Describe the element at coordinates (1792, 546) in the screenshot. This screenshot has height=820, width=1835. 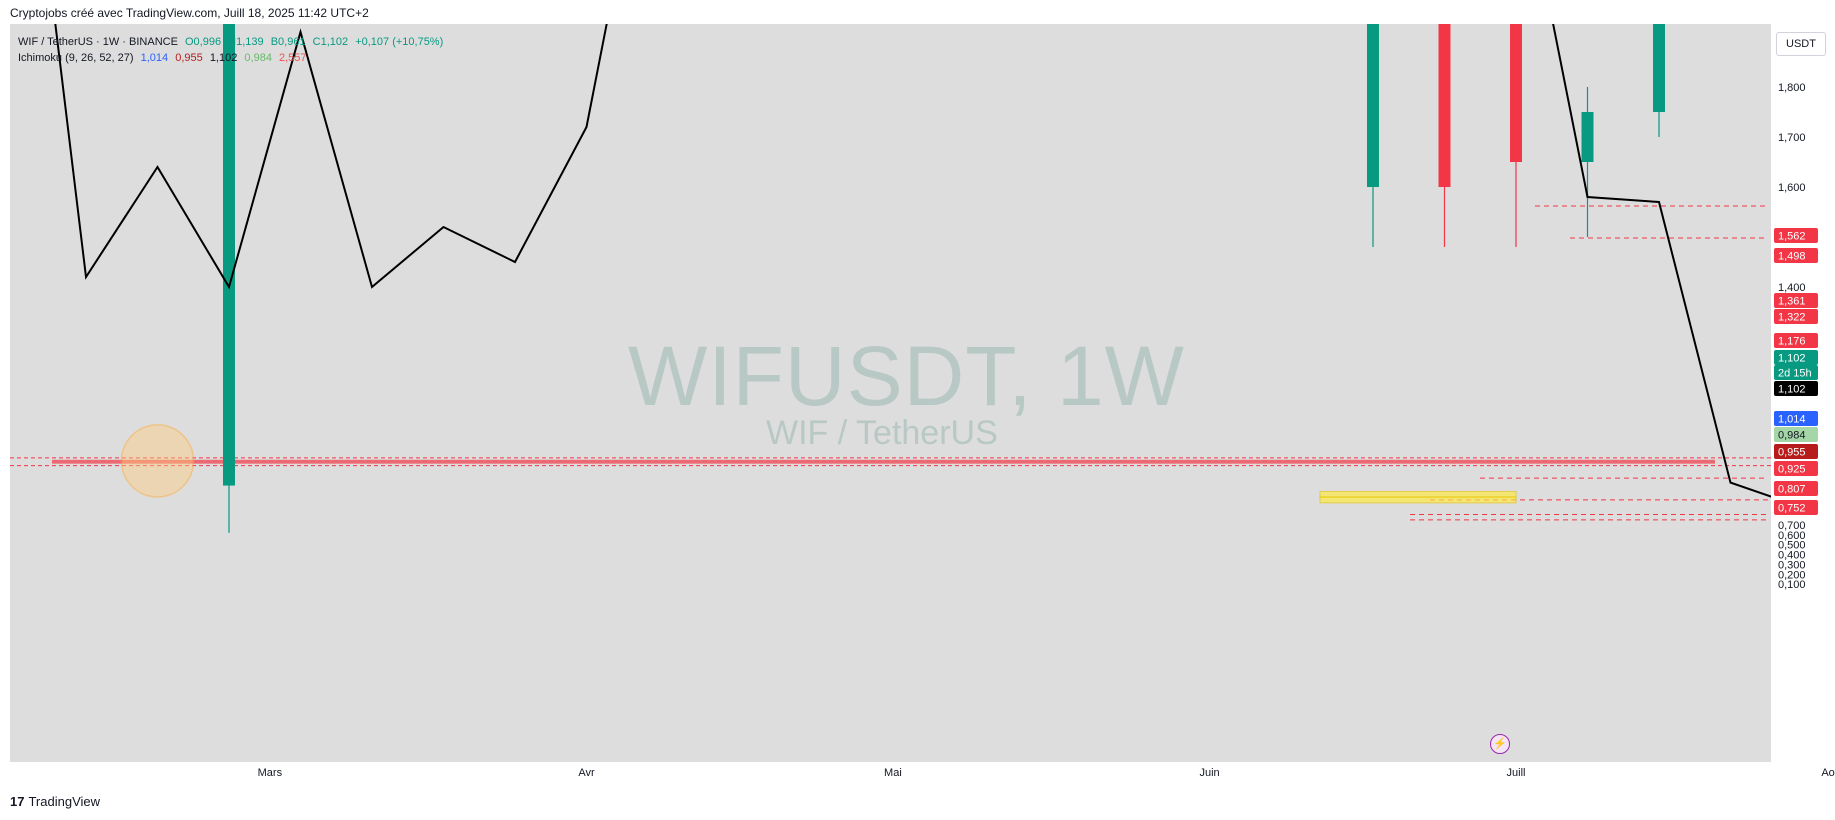
I see `y-tick-label-8: 0,500` at that location.